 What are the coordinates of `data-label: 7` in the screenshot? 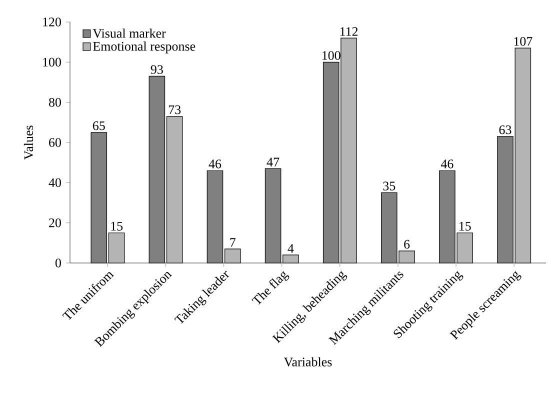 It's located at (233, 242).